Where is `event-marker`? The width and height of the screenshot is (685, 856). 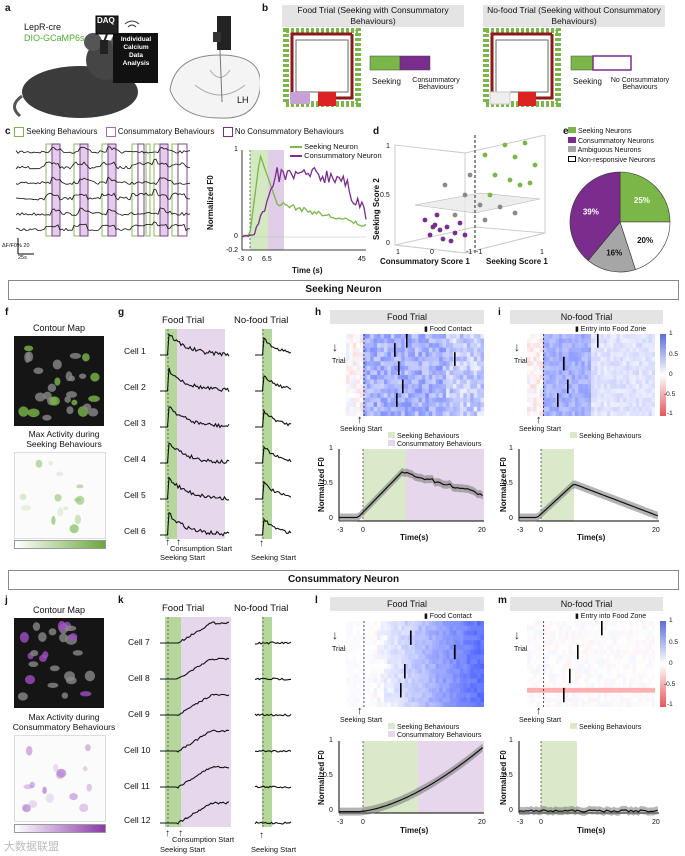
event-marker is located at coordinates (564, 695).